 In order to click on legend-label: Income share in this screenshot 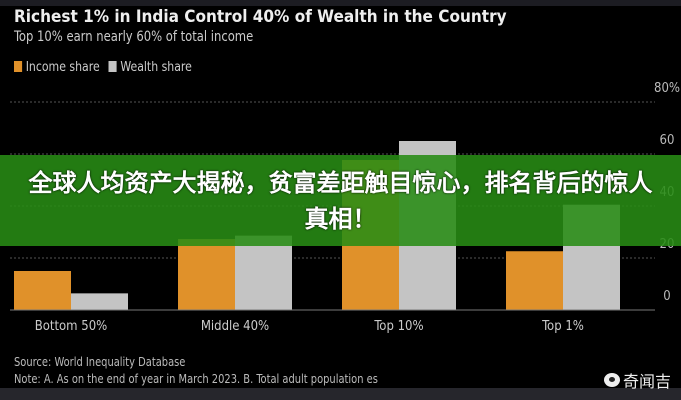, I will do `click(62, 67)`.